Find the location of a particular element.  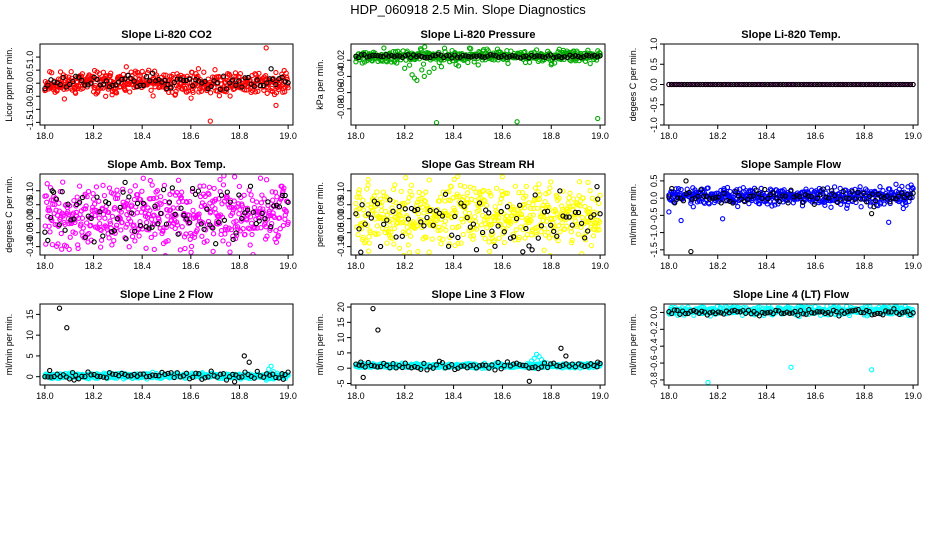

y-axis-label: degees C per min. is located at coordinates (633, 85).